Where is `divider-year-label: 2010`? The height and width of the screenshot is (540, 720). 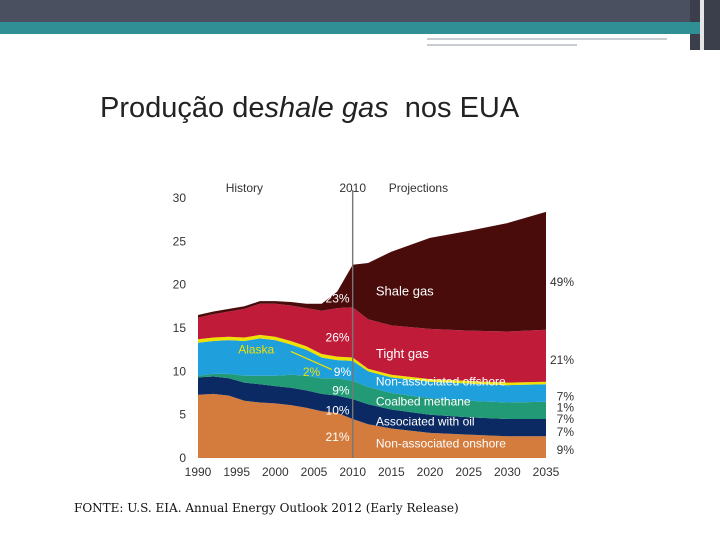 divider-year-label: 2010 is located at coordinates (352, 188).